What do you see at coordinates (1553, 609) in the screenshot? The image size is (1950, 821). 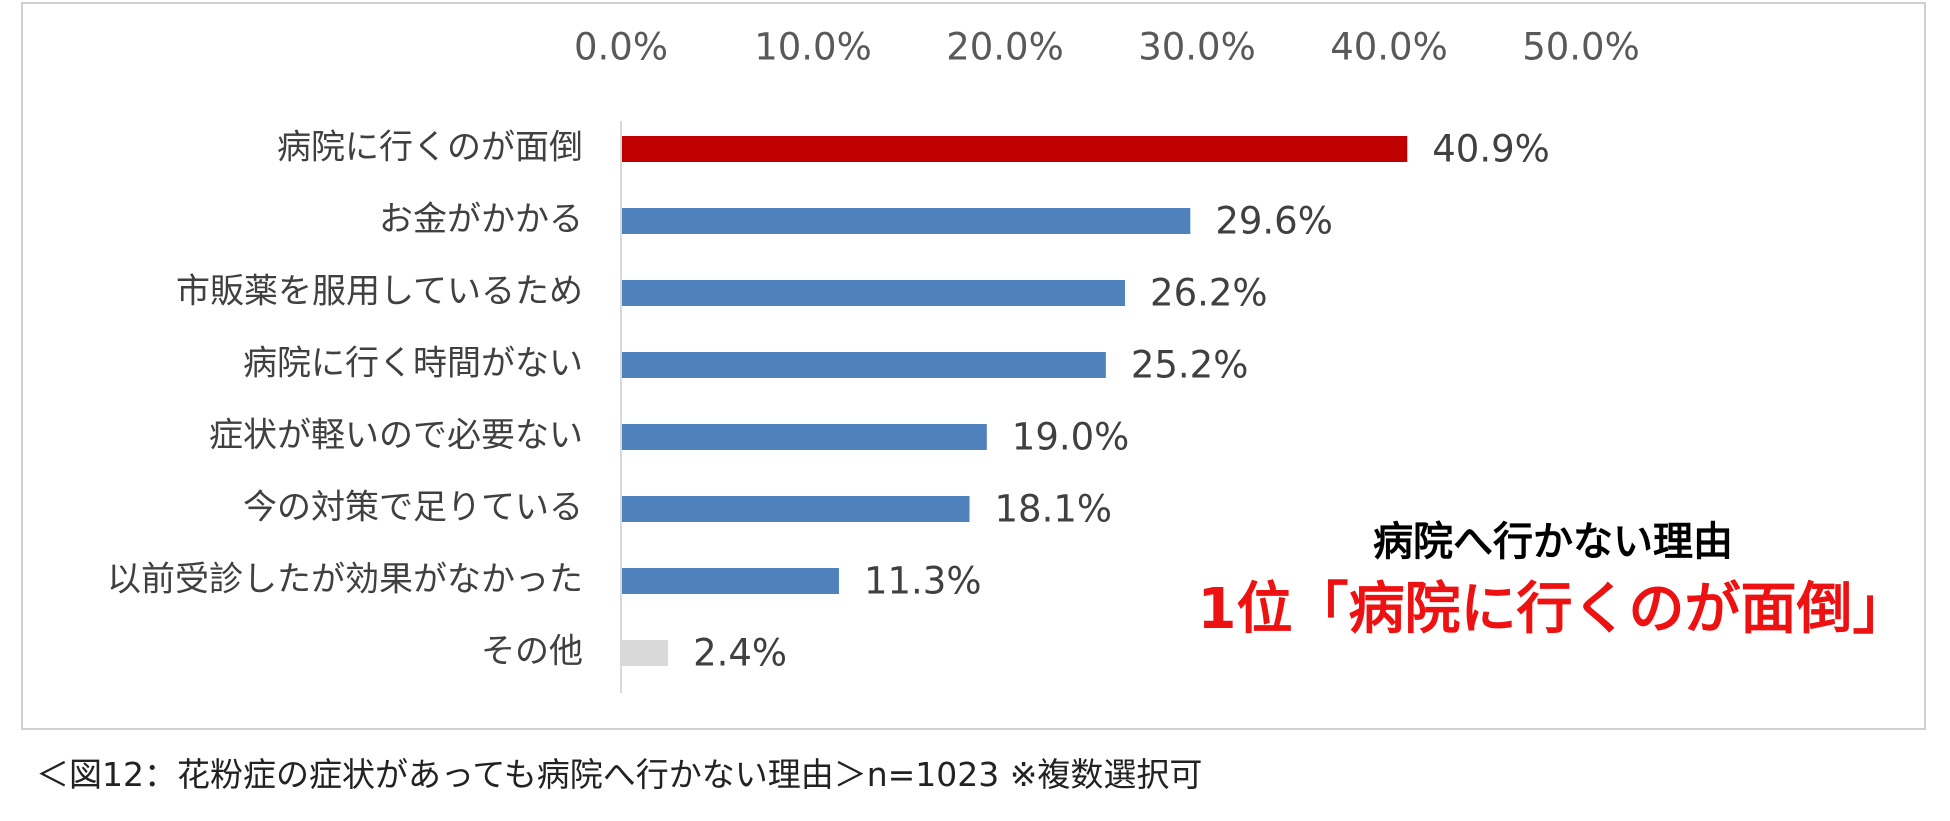 I see `callout-headline: 1位「病院に行くのが面倒」` at bounding box center [1553, 609].